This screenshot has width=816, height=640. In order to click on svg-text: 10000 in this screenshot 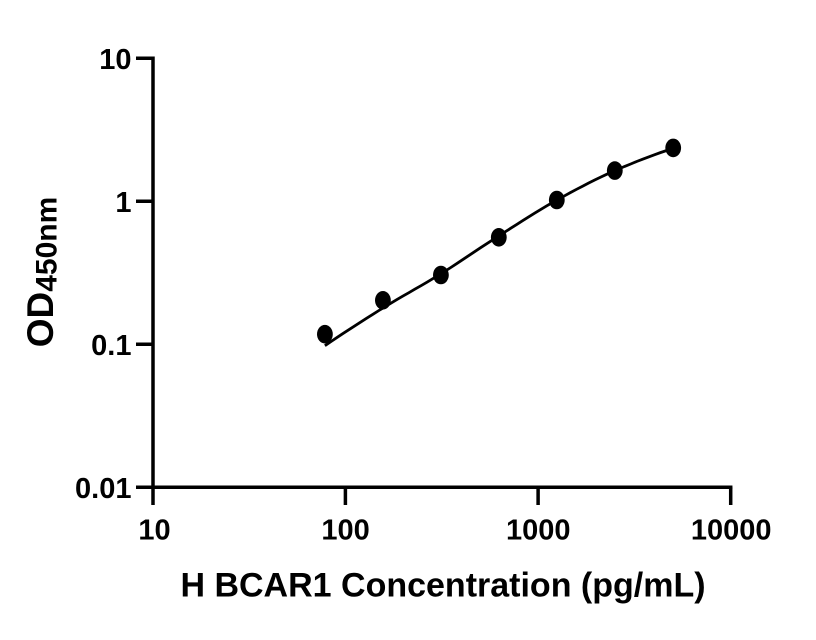, I will do `click(731, 531)`.